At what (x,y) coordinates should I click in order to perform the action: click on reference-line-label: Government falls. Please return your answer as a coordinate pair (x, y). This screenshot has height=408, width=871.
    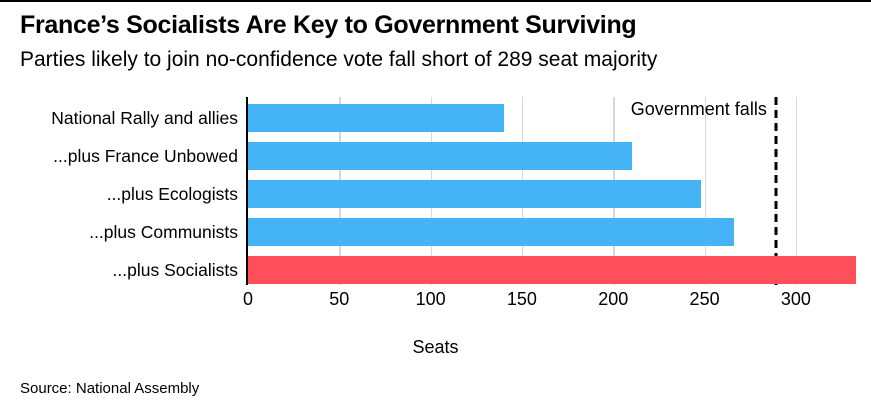
    Looking at the image, I should click on (698, 109).